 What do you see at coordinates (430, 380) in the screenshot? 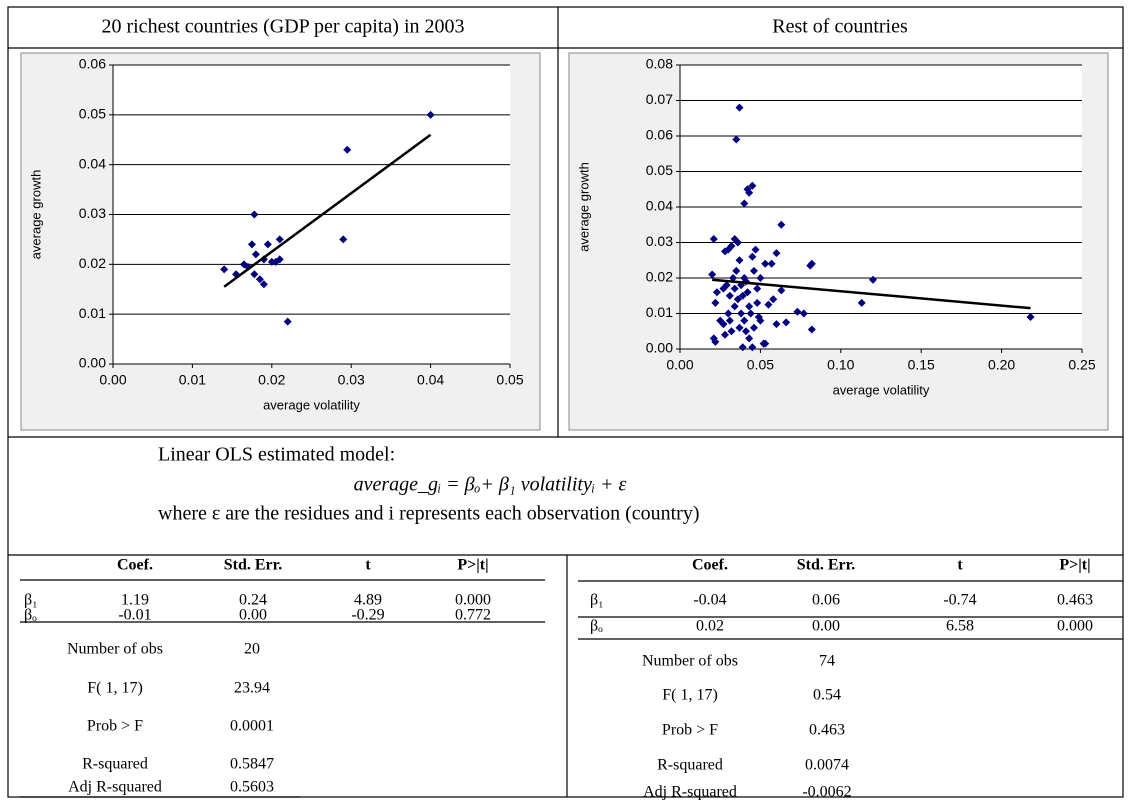
I see `x-tick-label: 0.04` at bounding box center [430, 380].